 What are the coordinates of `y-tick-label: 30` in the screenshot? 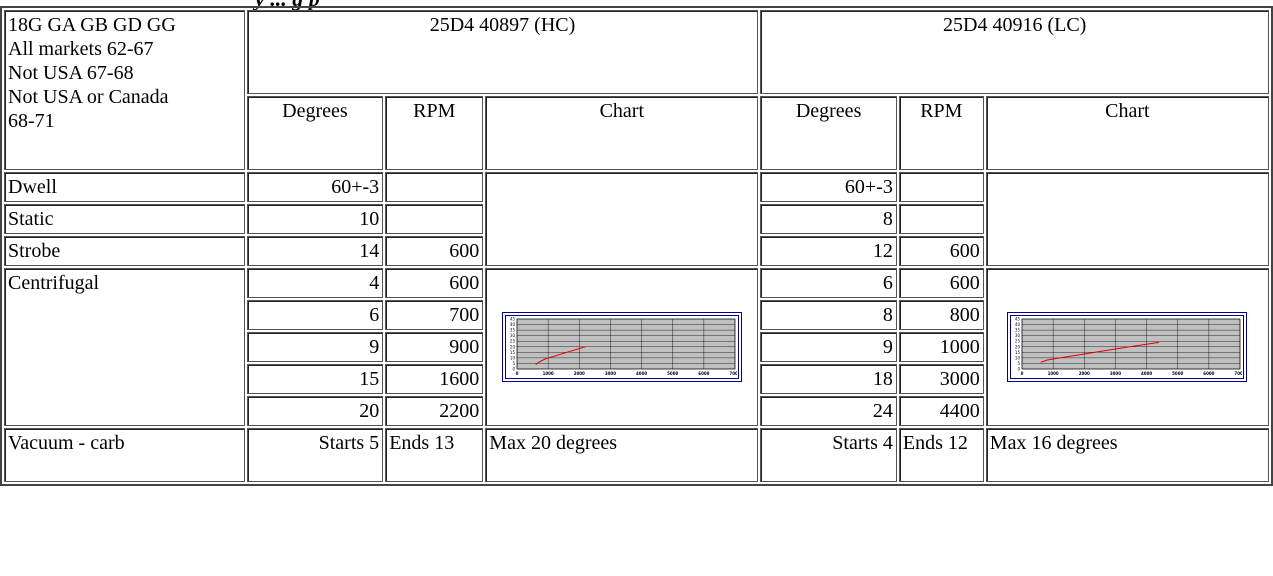 It's located at (513, 335).